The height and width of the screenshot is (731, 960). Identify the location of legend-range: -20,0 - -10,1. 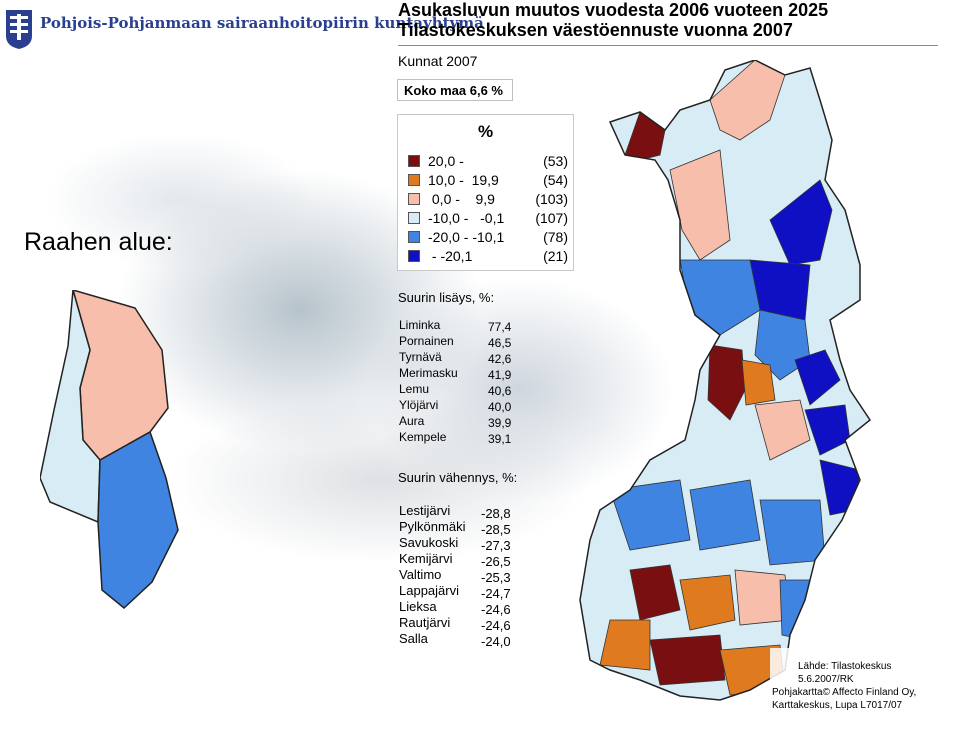
(466, 237).